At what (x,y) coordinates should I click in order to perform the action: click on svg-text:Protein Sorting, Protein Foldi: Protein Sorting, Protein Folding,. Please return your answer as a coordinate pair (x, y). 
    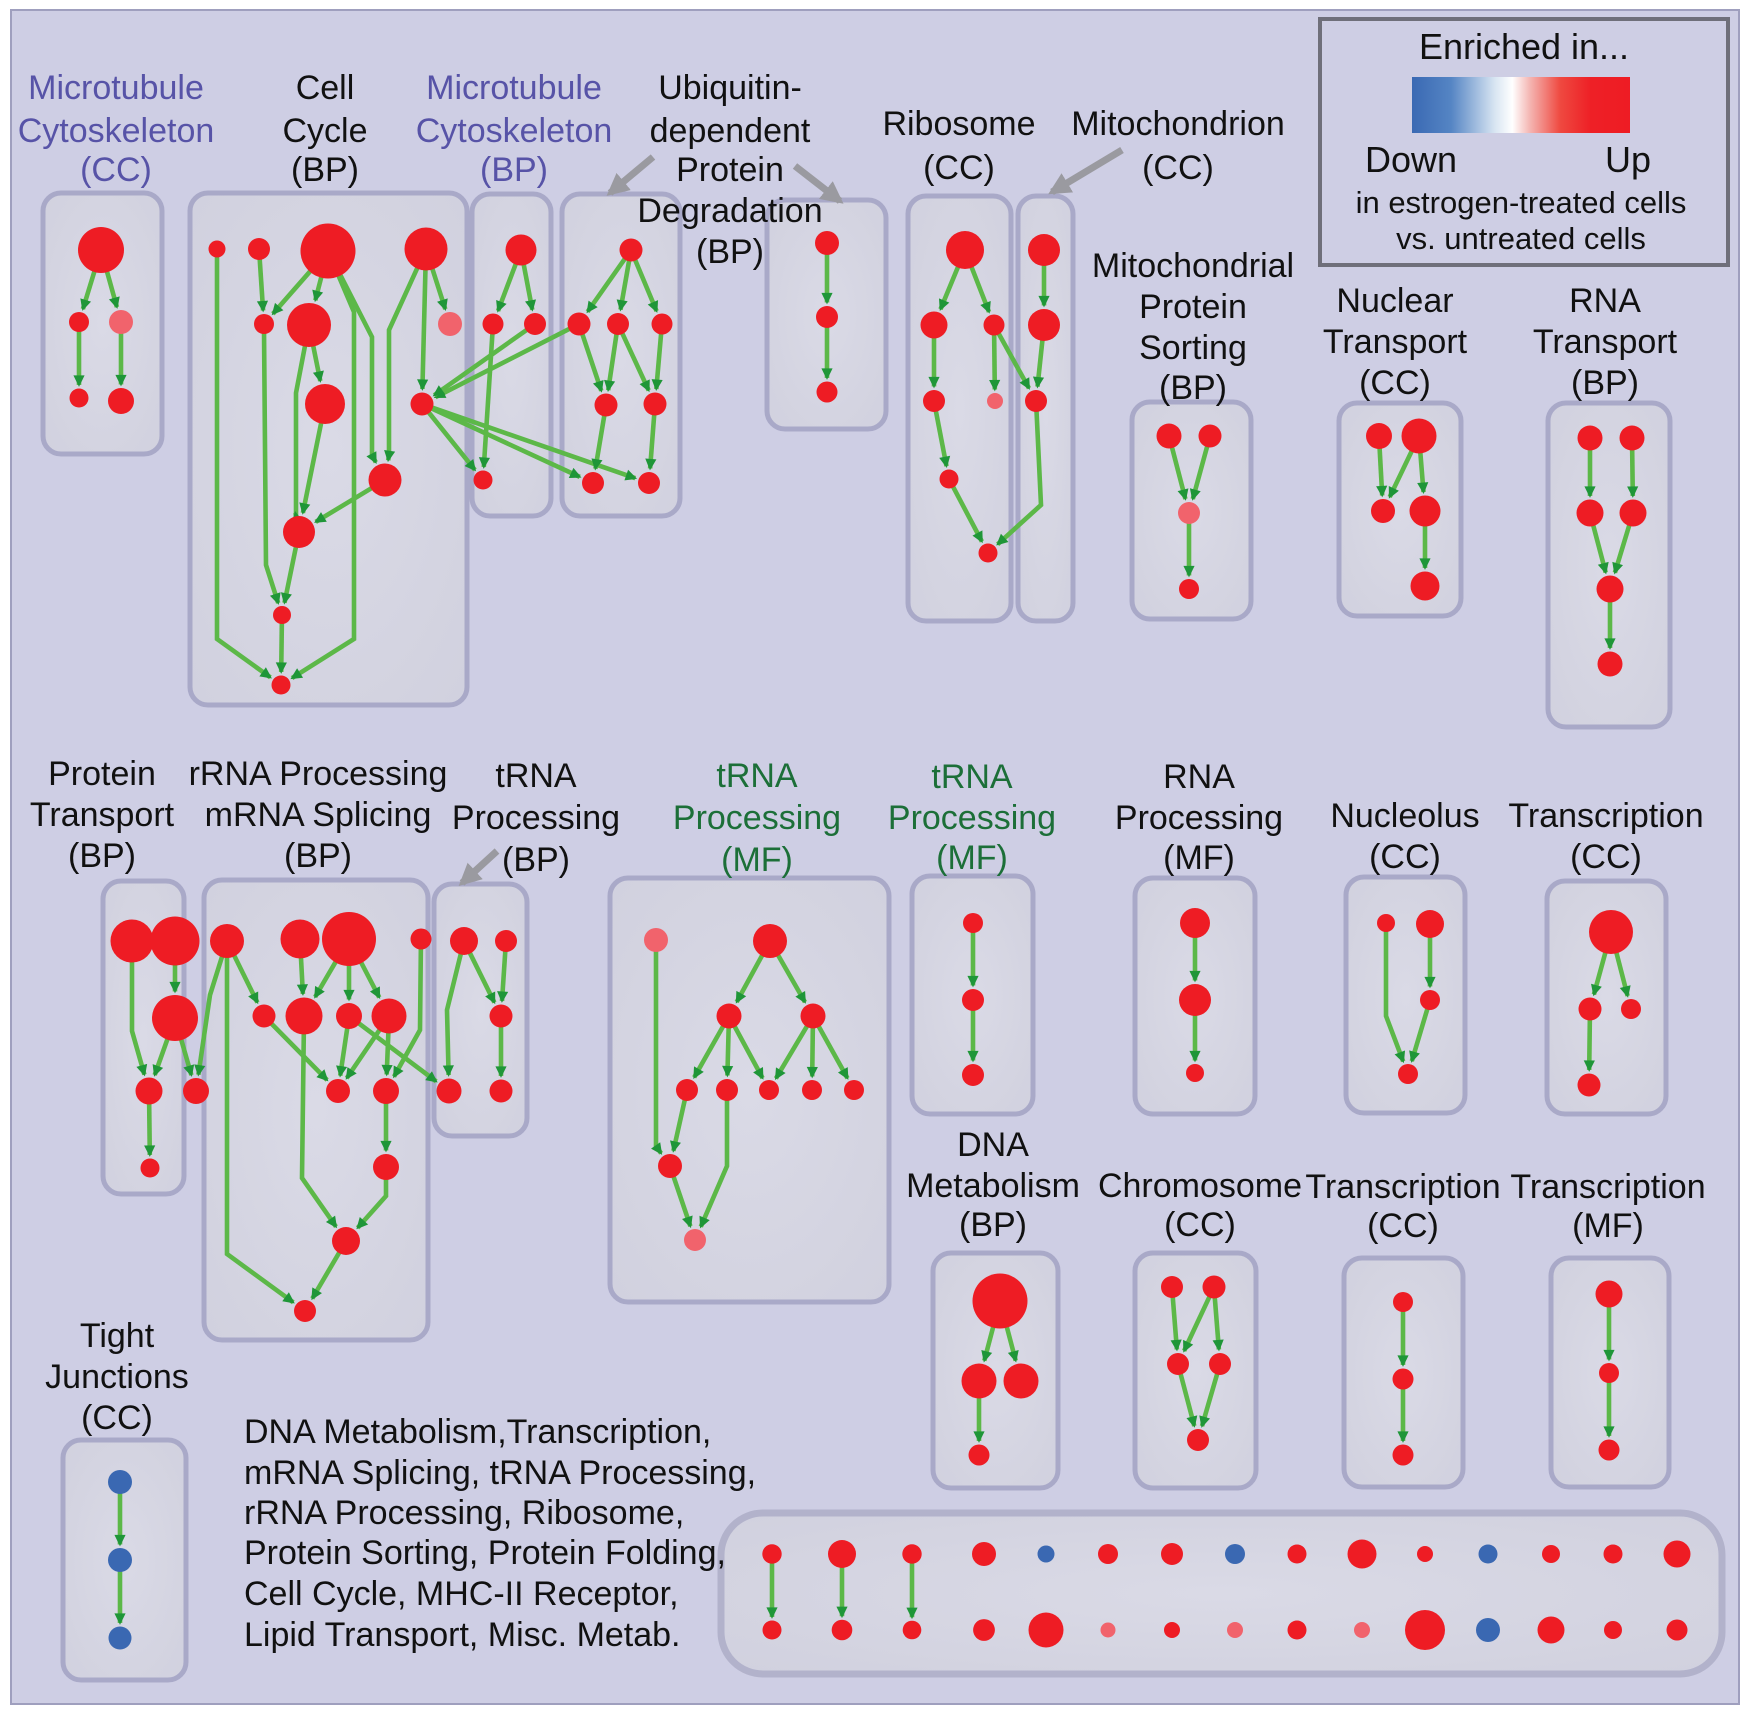
    Looking at the image, I should click on (485, 1553).